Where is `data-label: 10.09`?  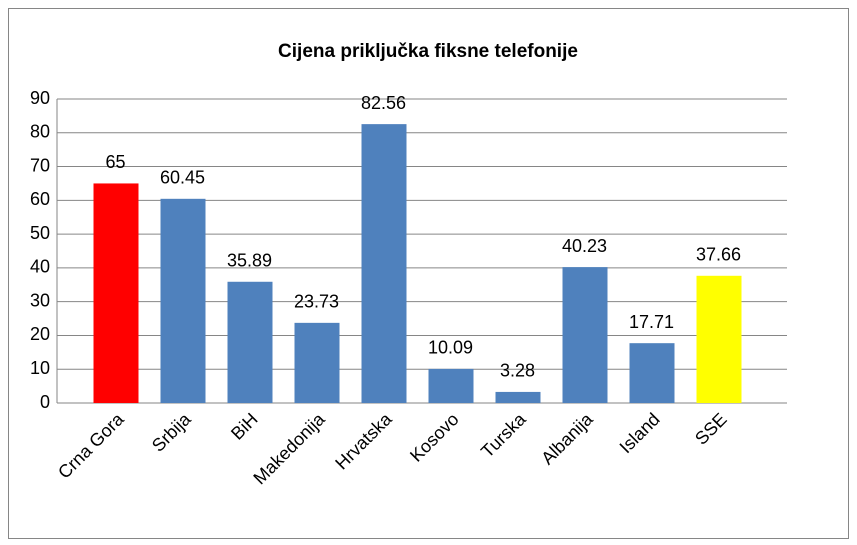
data-label: 10.09 is located at coordinates (450, 348).